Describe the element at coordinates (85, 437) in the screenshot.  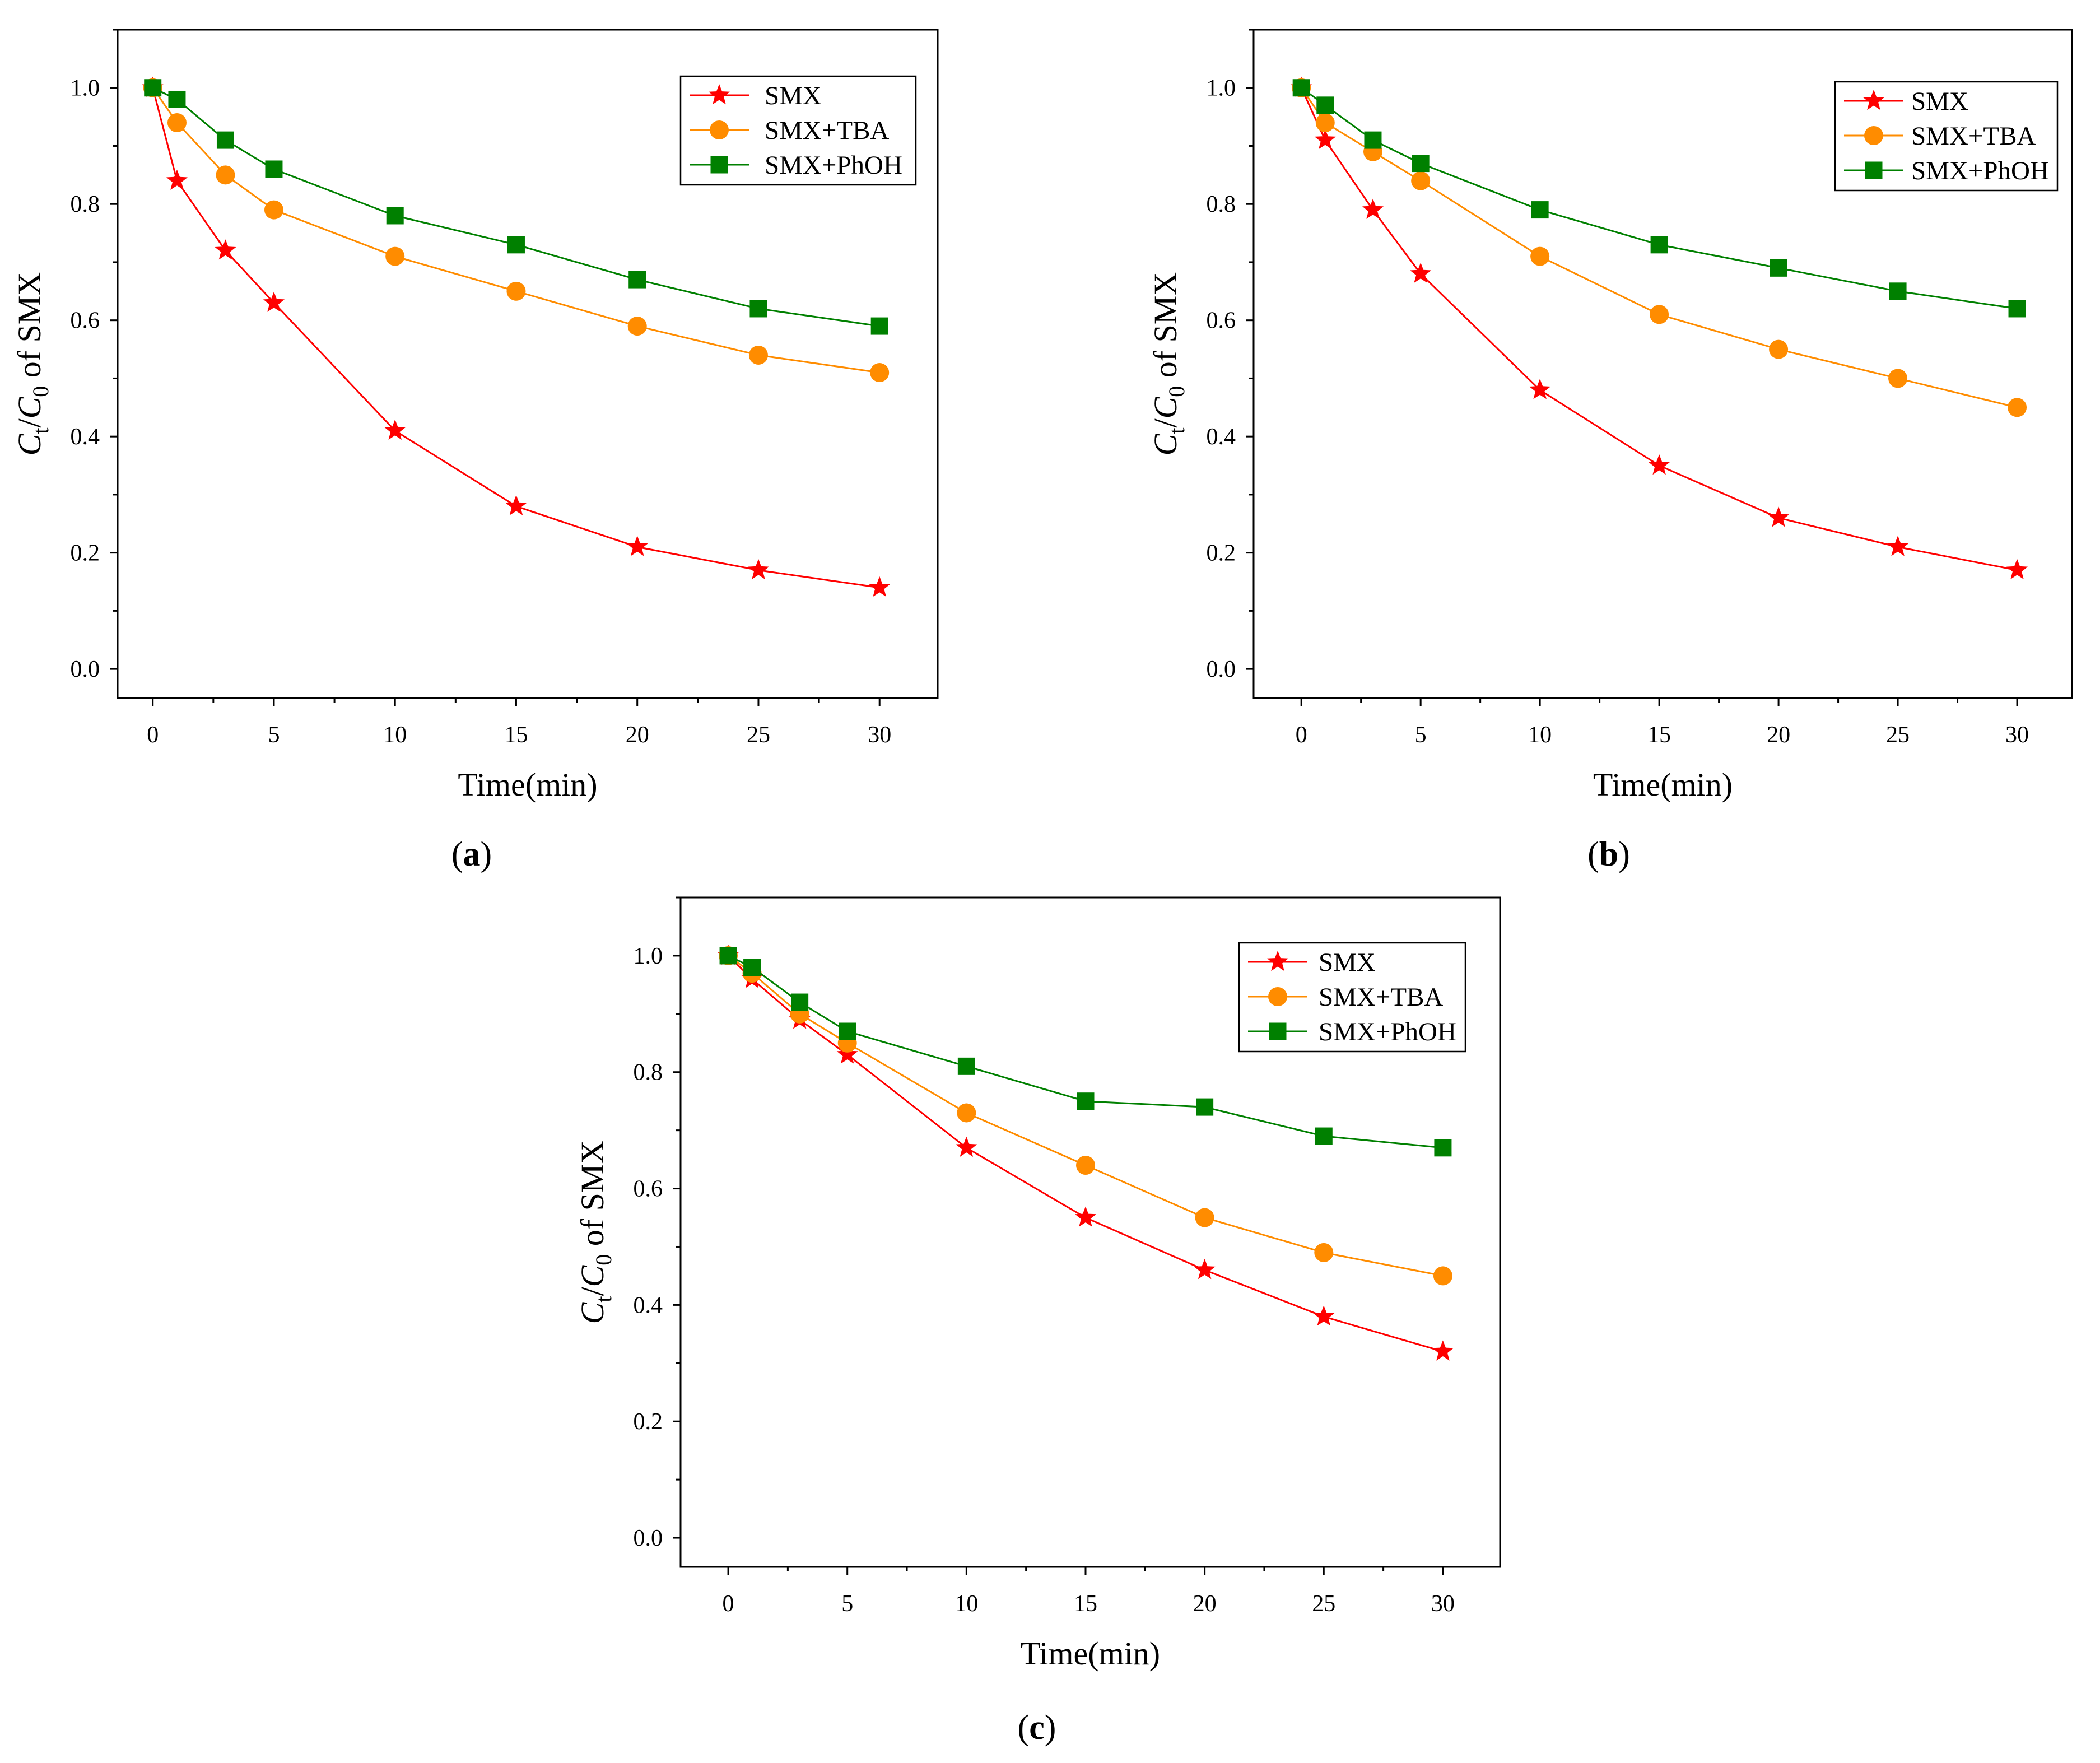
I see `y-tick-label: 0.4` at that location.